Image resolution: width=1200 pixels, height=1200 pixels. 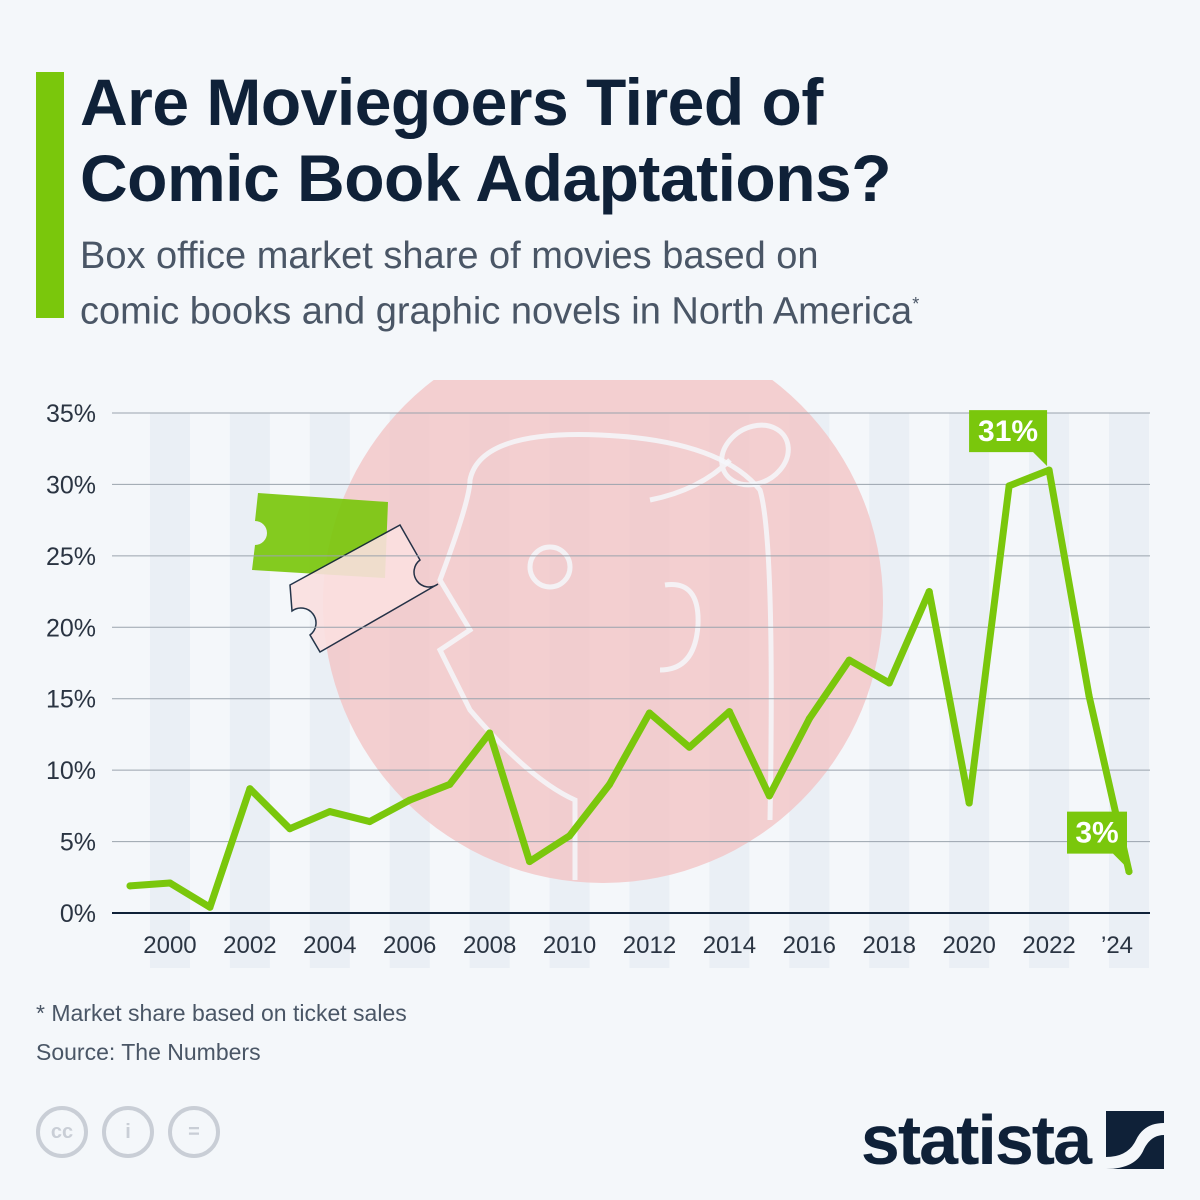 I want to click on attribution-icon: i, so click(x=128, y=1132).